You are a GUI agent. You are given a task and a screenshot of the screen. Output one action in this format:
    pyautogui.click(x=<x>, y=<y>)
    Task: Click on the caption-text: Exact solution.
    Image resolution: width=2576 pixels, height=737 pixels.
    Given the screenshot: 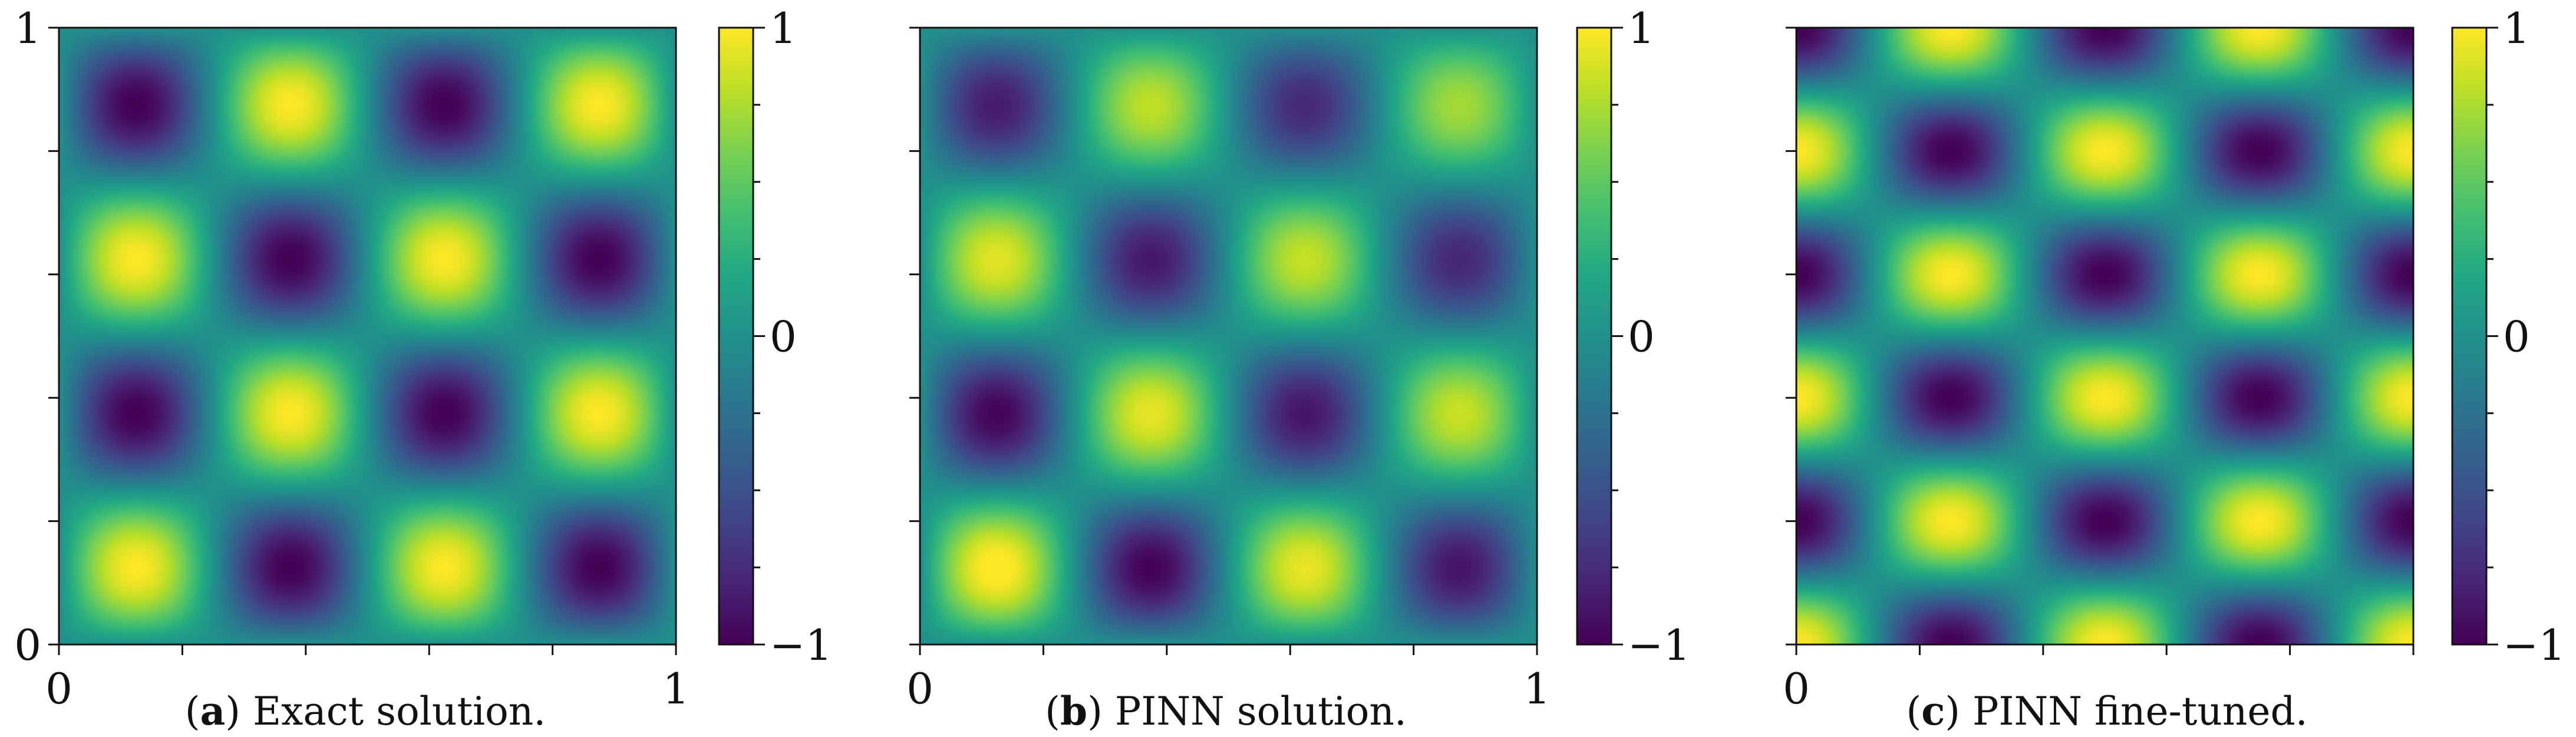 What is the action you would take?
    pyautogui.click(x=400, y=711)
    